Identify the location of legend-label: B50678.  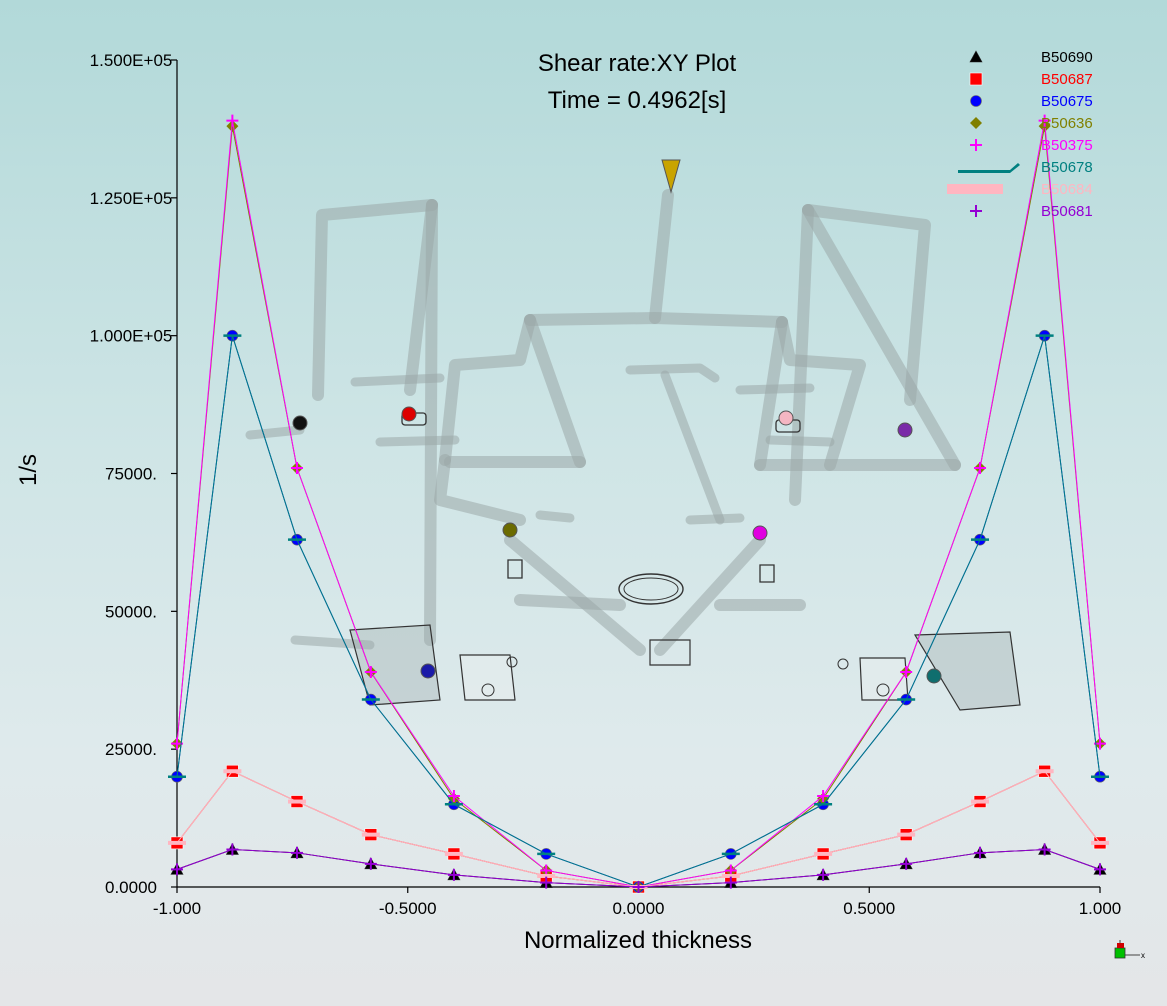
(1067, 167).